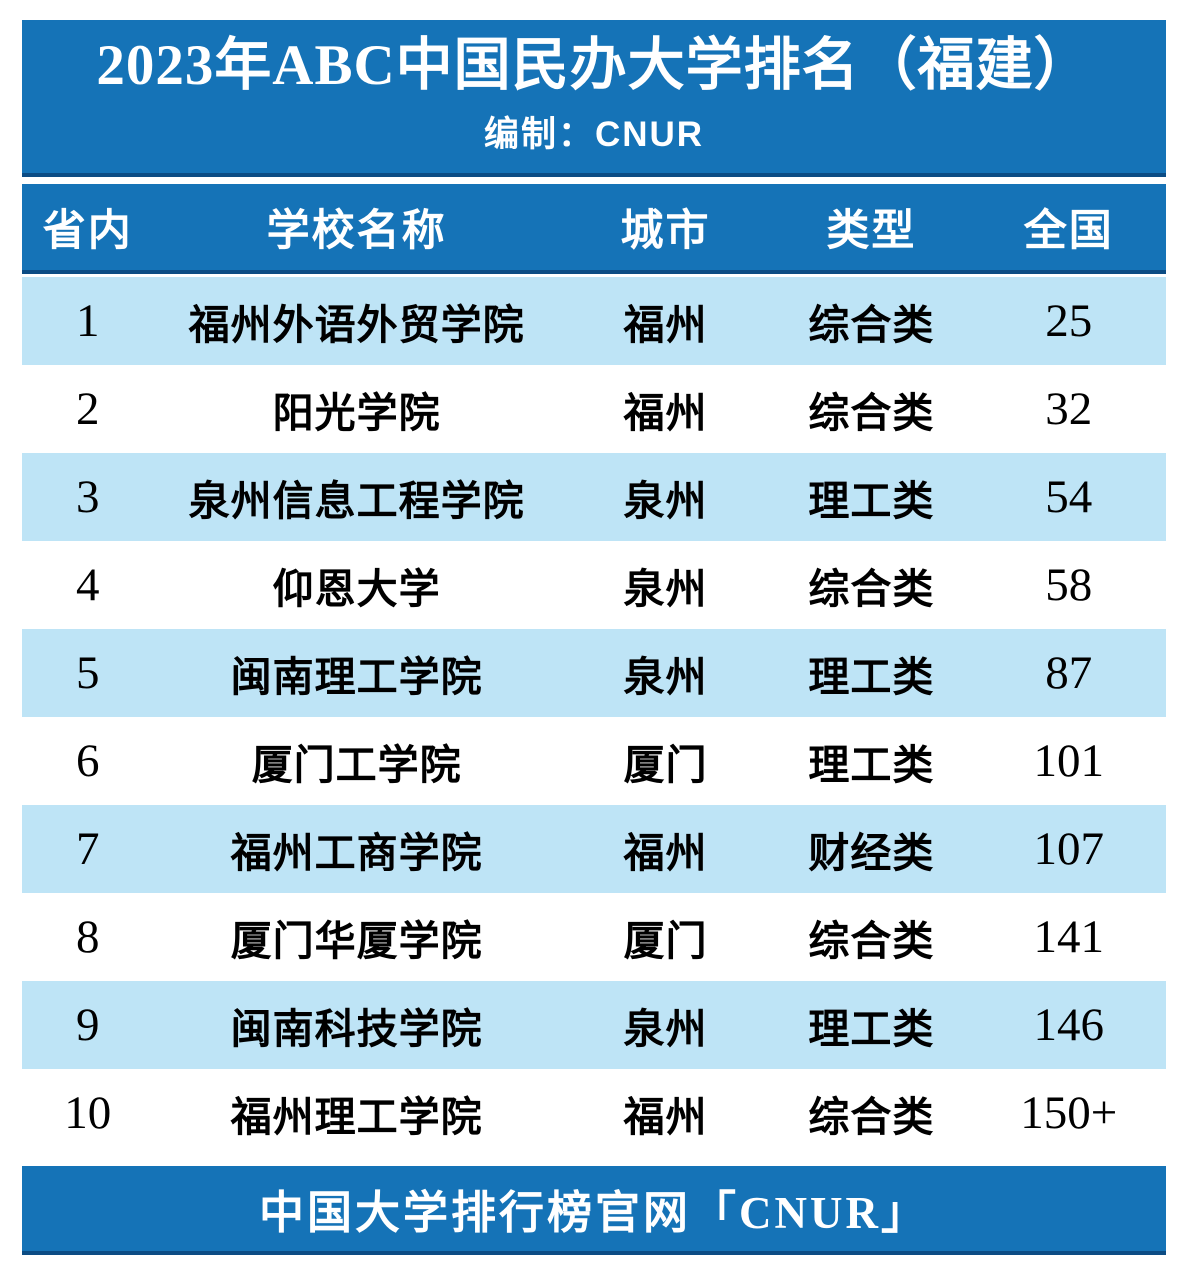  What do you see at coordinates (356, 501) in the screenshot?
I see `cell-school: 泉州信息工程学院` at bounding box center [356, 501].